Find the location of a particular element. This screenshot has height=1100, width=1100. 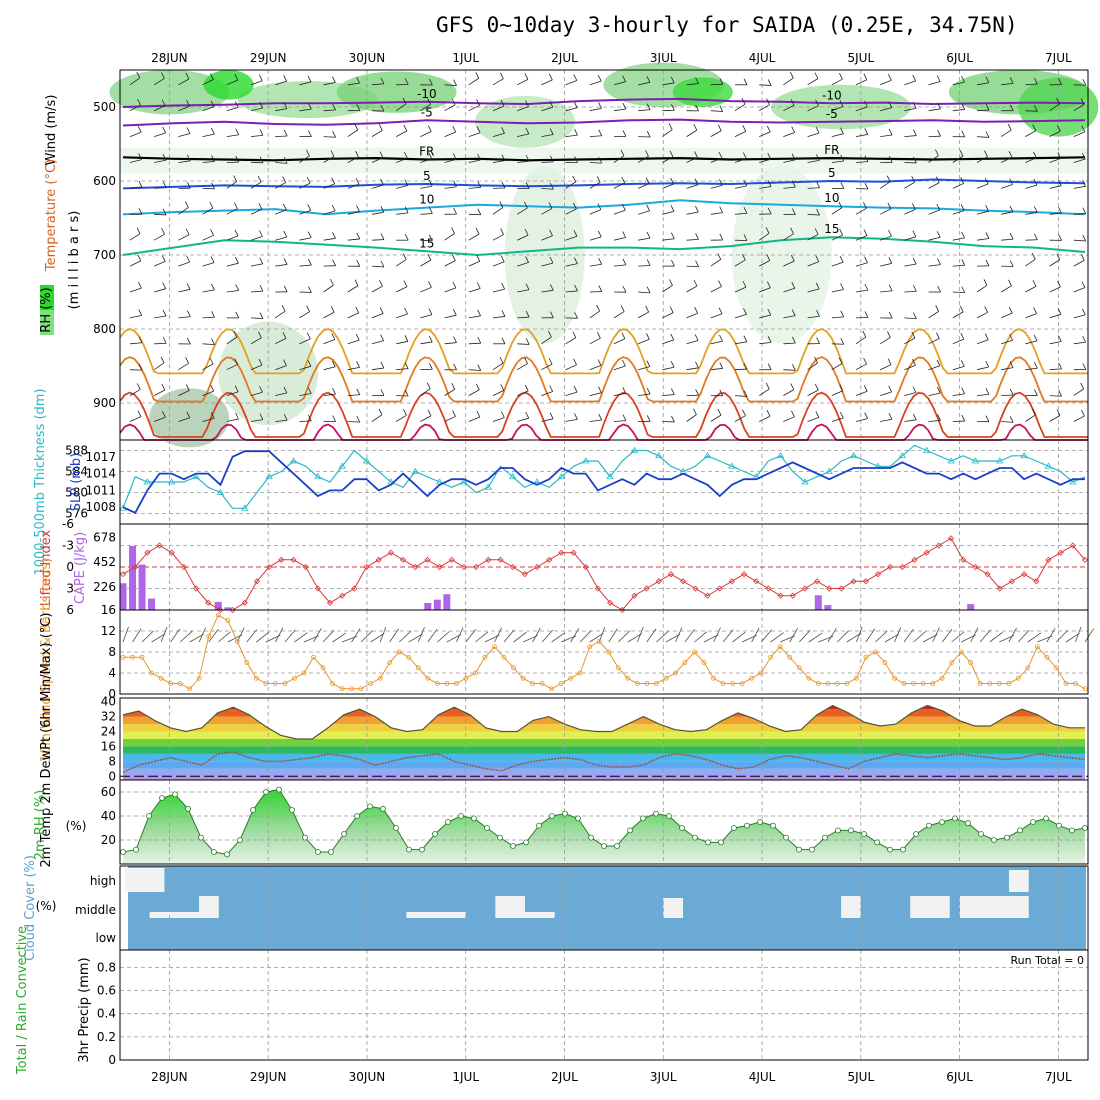

li-line is located at coordinates (604, 574).